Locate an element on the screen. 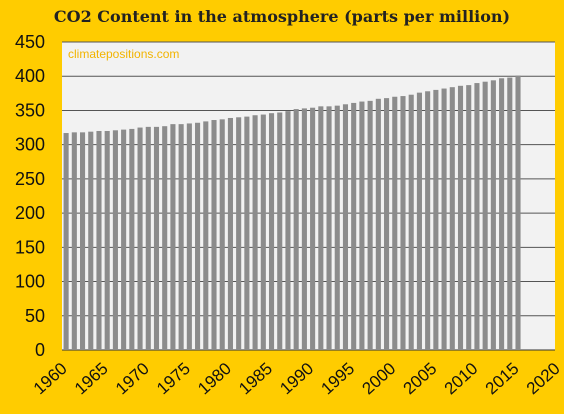 The width and height of the screenshot is (564, 414). bar-2006 is located at coordinates (444, 219).